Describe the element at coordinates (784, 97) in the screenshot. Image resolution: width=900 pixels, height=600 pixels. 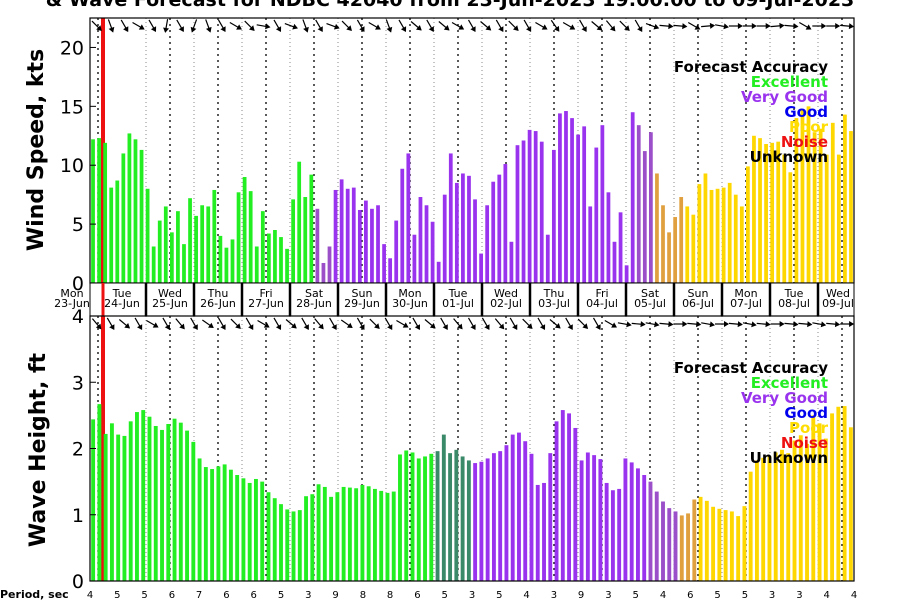
I see `legend-item: Very Good` at that location.